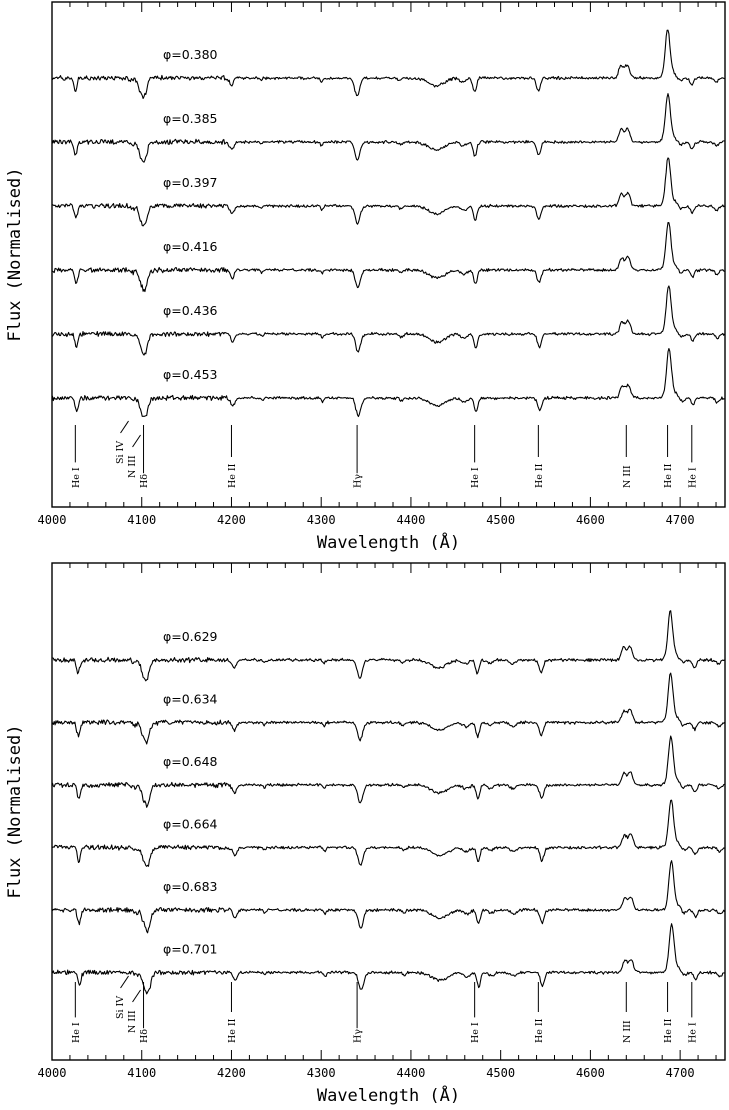  Describe the element at coordinates (190, 54) in the screenshot. I see `phase-label: φ=0.380` at that location.